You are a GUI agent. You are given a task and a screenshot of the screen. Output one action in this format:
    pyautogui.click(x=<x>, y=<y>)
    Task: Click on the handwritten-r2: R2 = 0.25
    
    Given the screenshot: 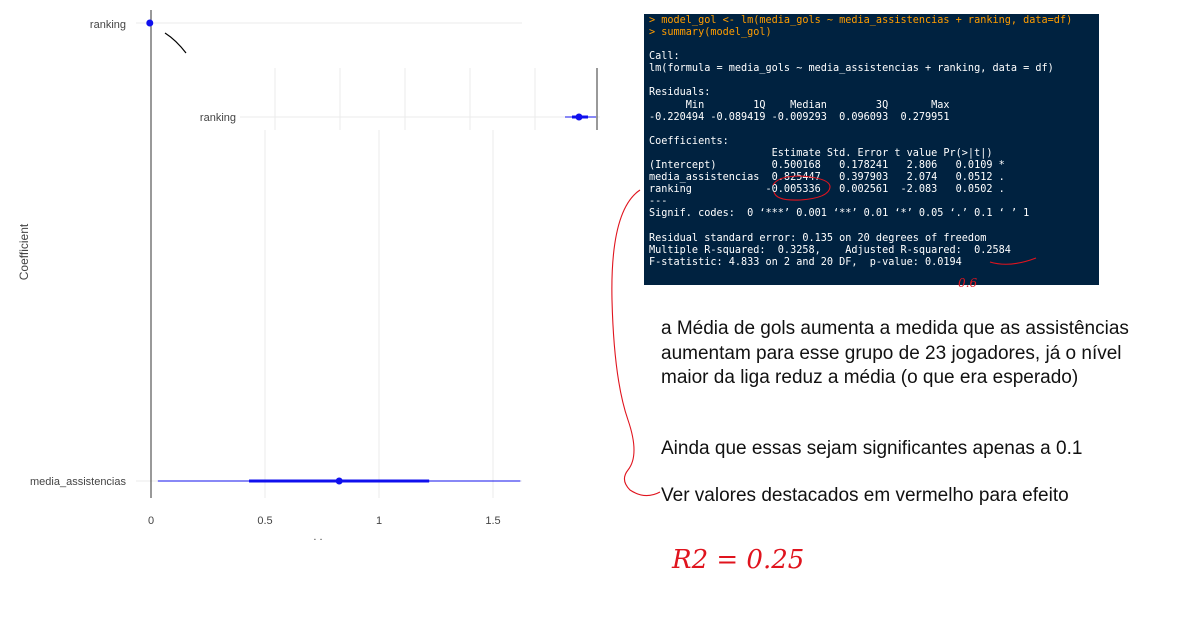 What is the action you would take?
    pyautogui.click(x=738, y=560)
    